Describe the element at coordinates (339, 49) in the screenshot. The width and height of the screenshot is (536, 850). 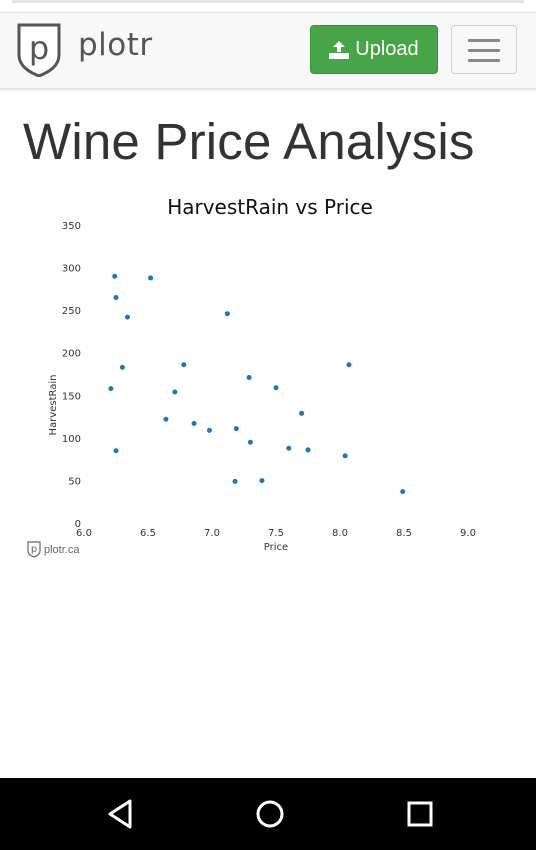
I see `upload-icon` at that location.